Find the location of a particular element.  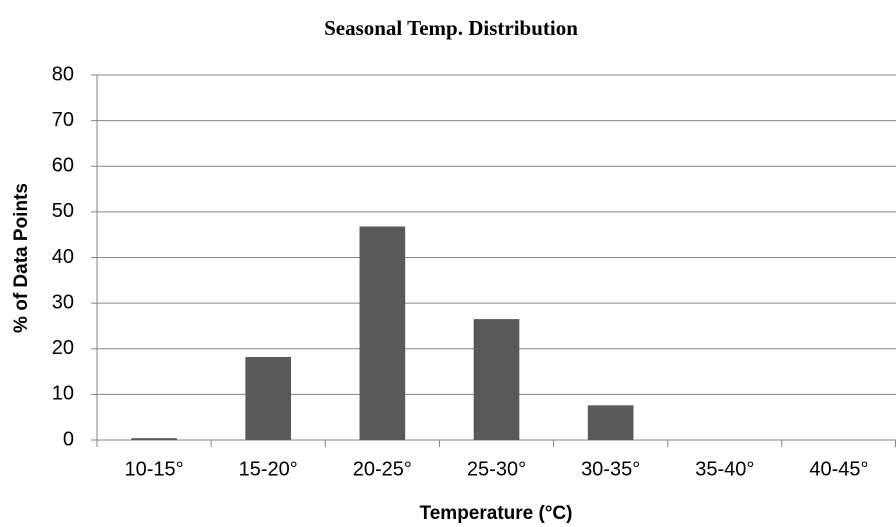

y-tick-label: 50 is located at coordinates (63, 211).